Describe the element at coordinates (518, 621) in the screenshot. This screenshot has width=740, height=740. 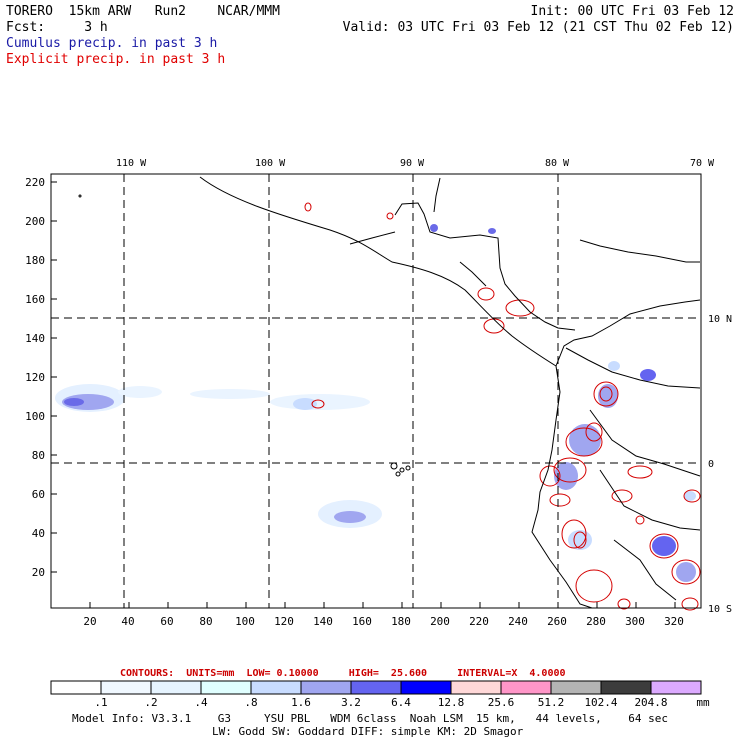
I see `x-tick: 240` at that location.